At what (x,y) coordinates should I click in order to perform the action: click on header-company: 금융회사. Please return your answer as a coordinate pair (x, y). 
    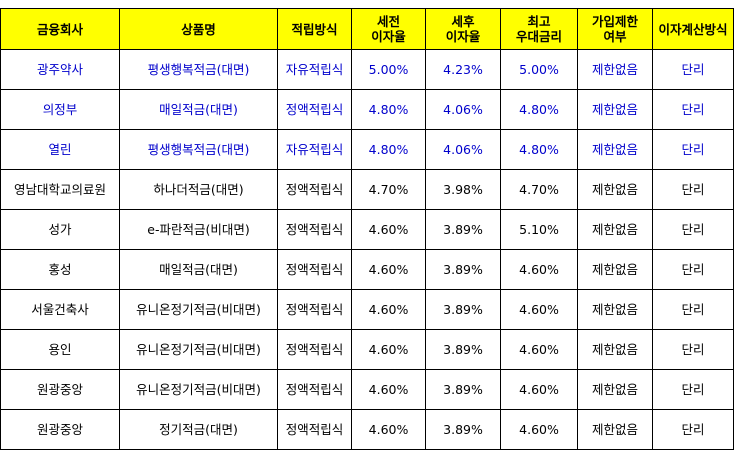
    Looking at the image, I should click on (60, 29).